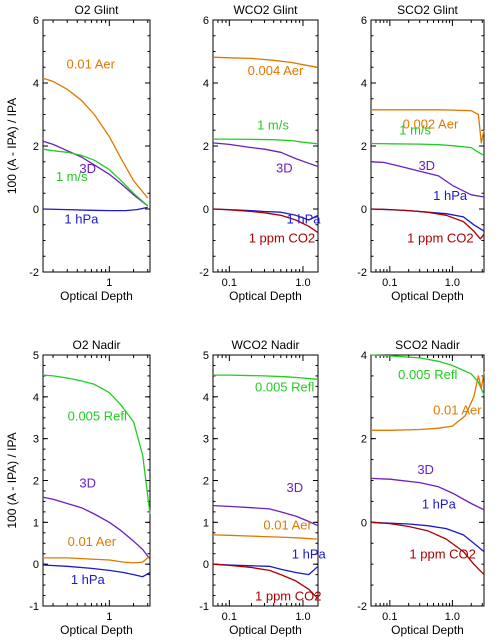 This screenshot has width=500, height=644. I want to click on y-tick-label: -1, so click(34, 607).